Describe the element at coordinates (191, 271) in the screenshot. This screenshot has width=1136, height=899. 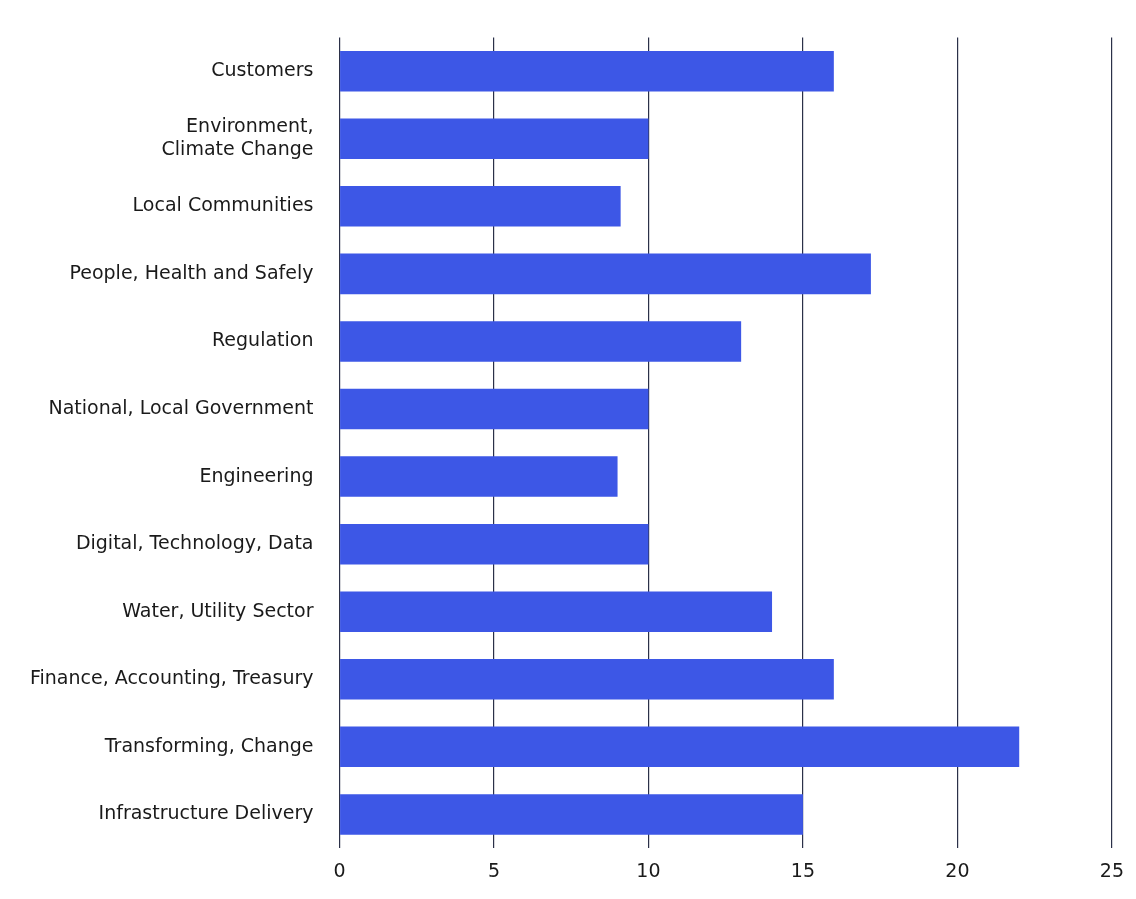
I see `y-tick-label: People, Health and Safely` at that location.